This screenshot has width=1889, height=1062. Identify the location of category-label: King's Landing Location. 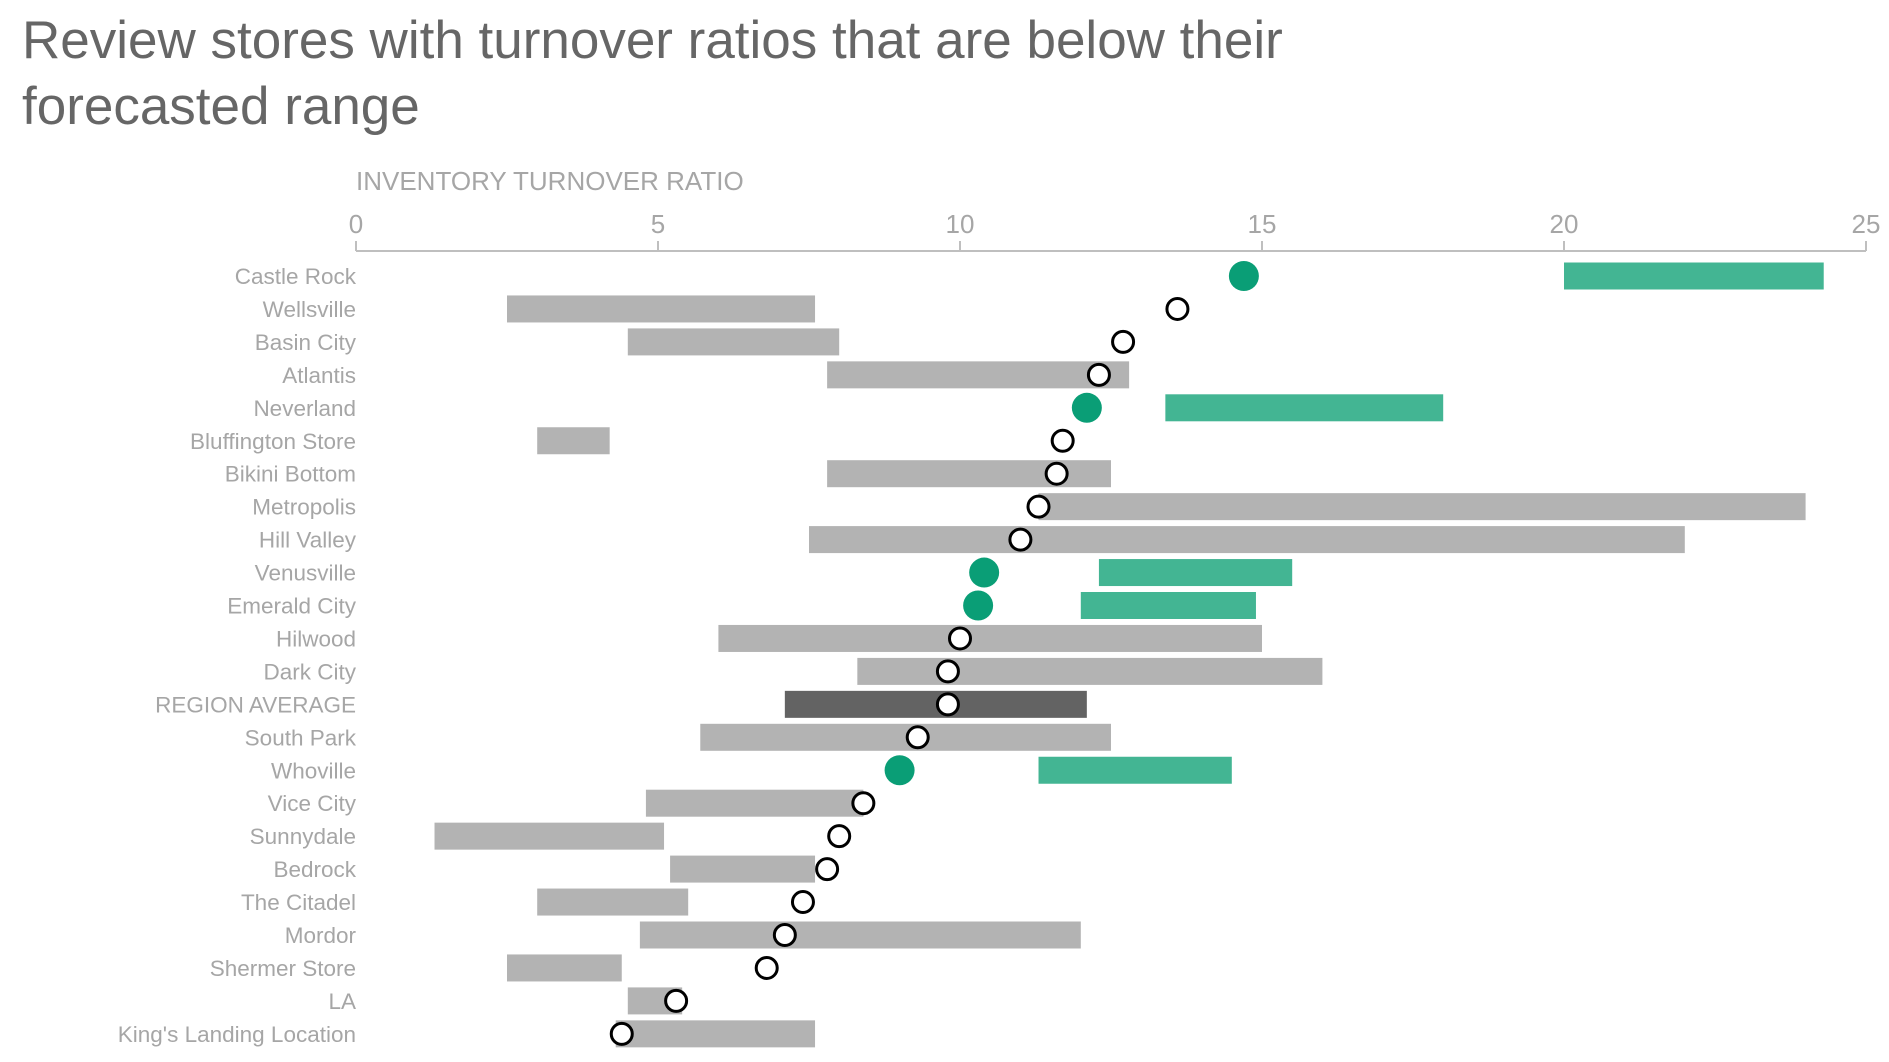
(237, 1034).